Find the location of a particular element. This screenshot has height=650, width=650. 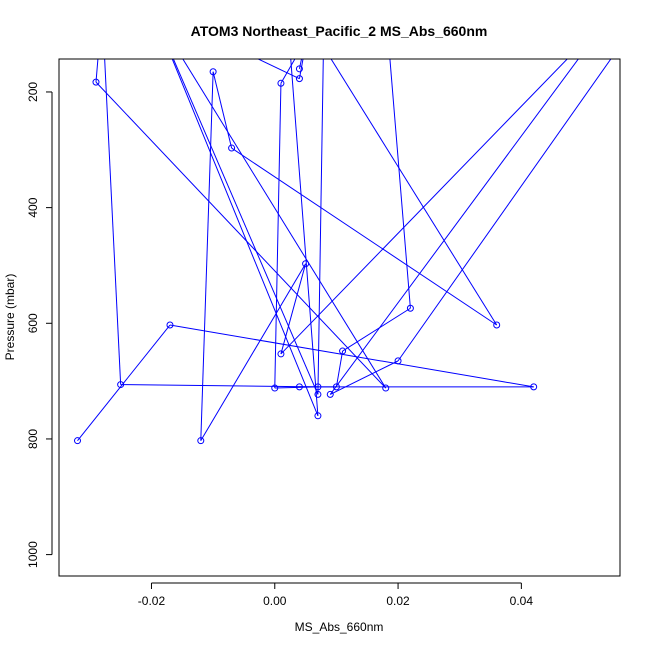

y-tick-label: 600 is located at coordinates (33, 323).